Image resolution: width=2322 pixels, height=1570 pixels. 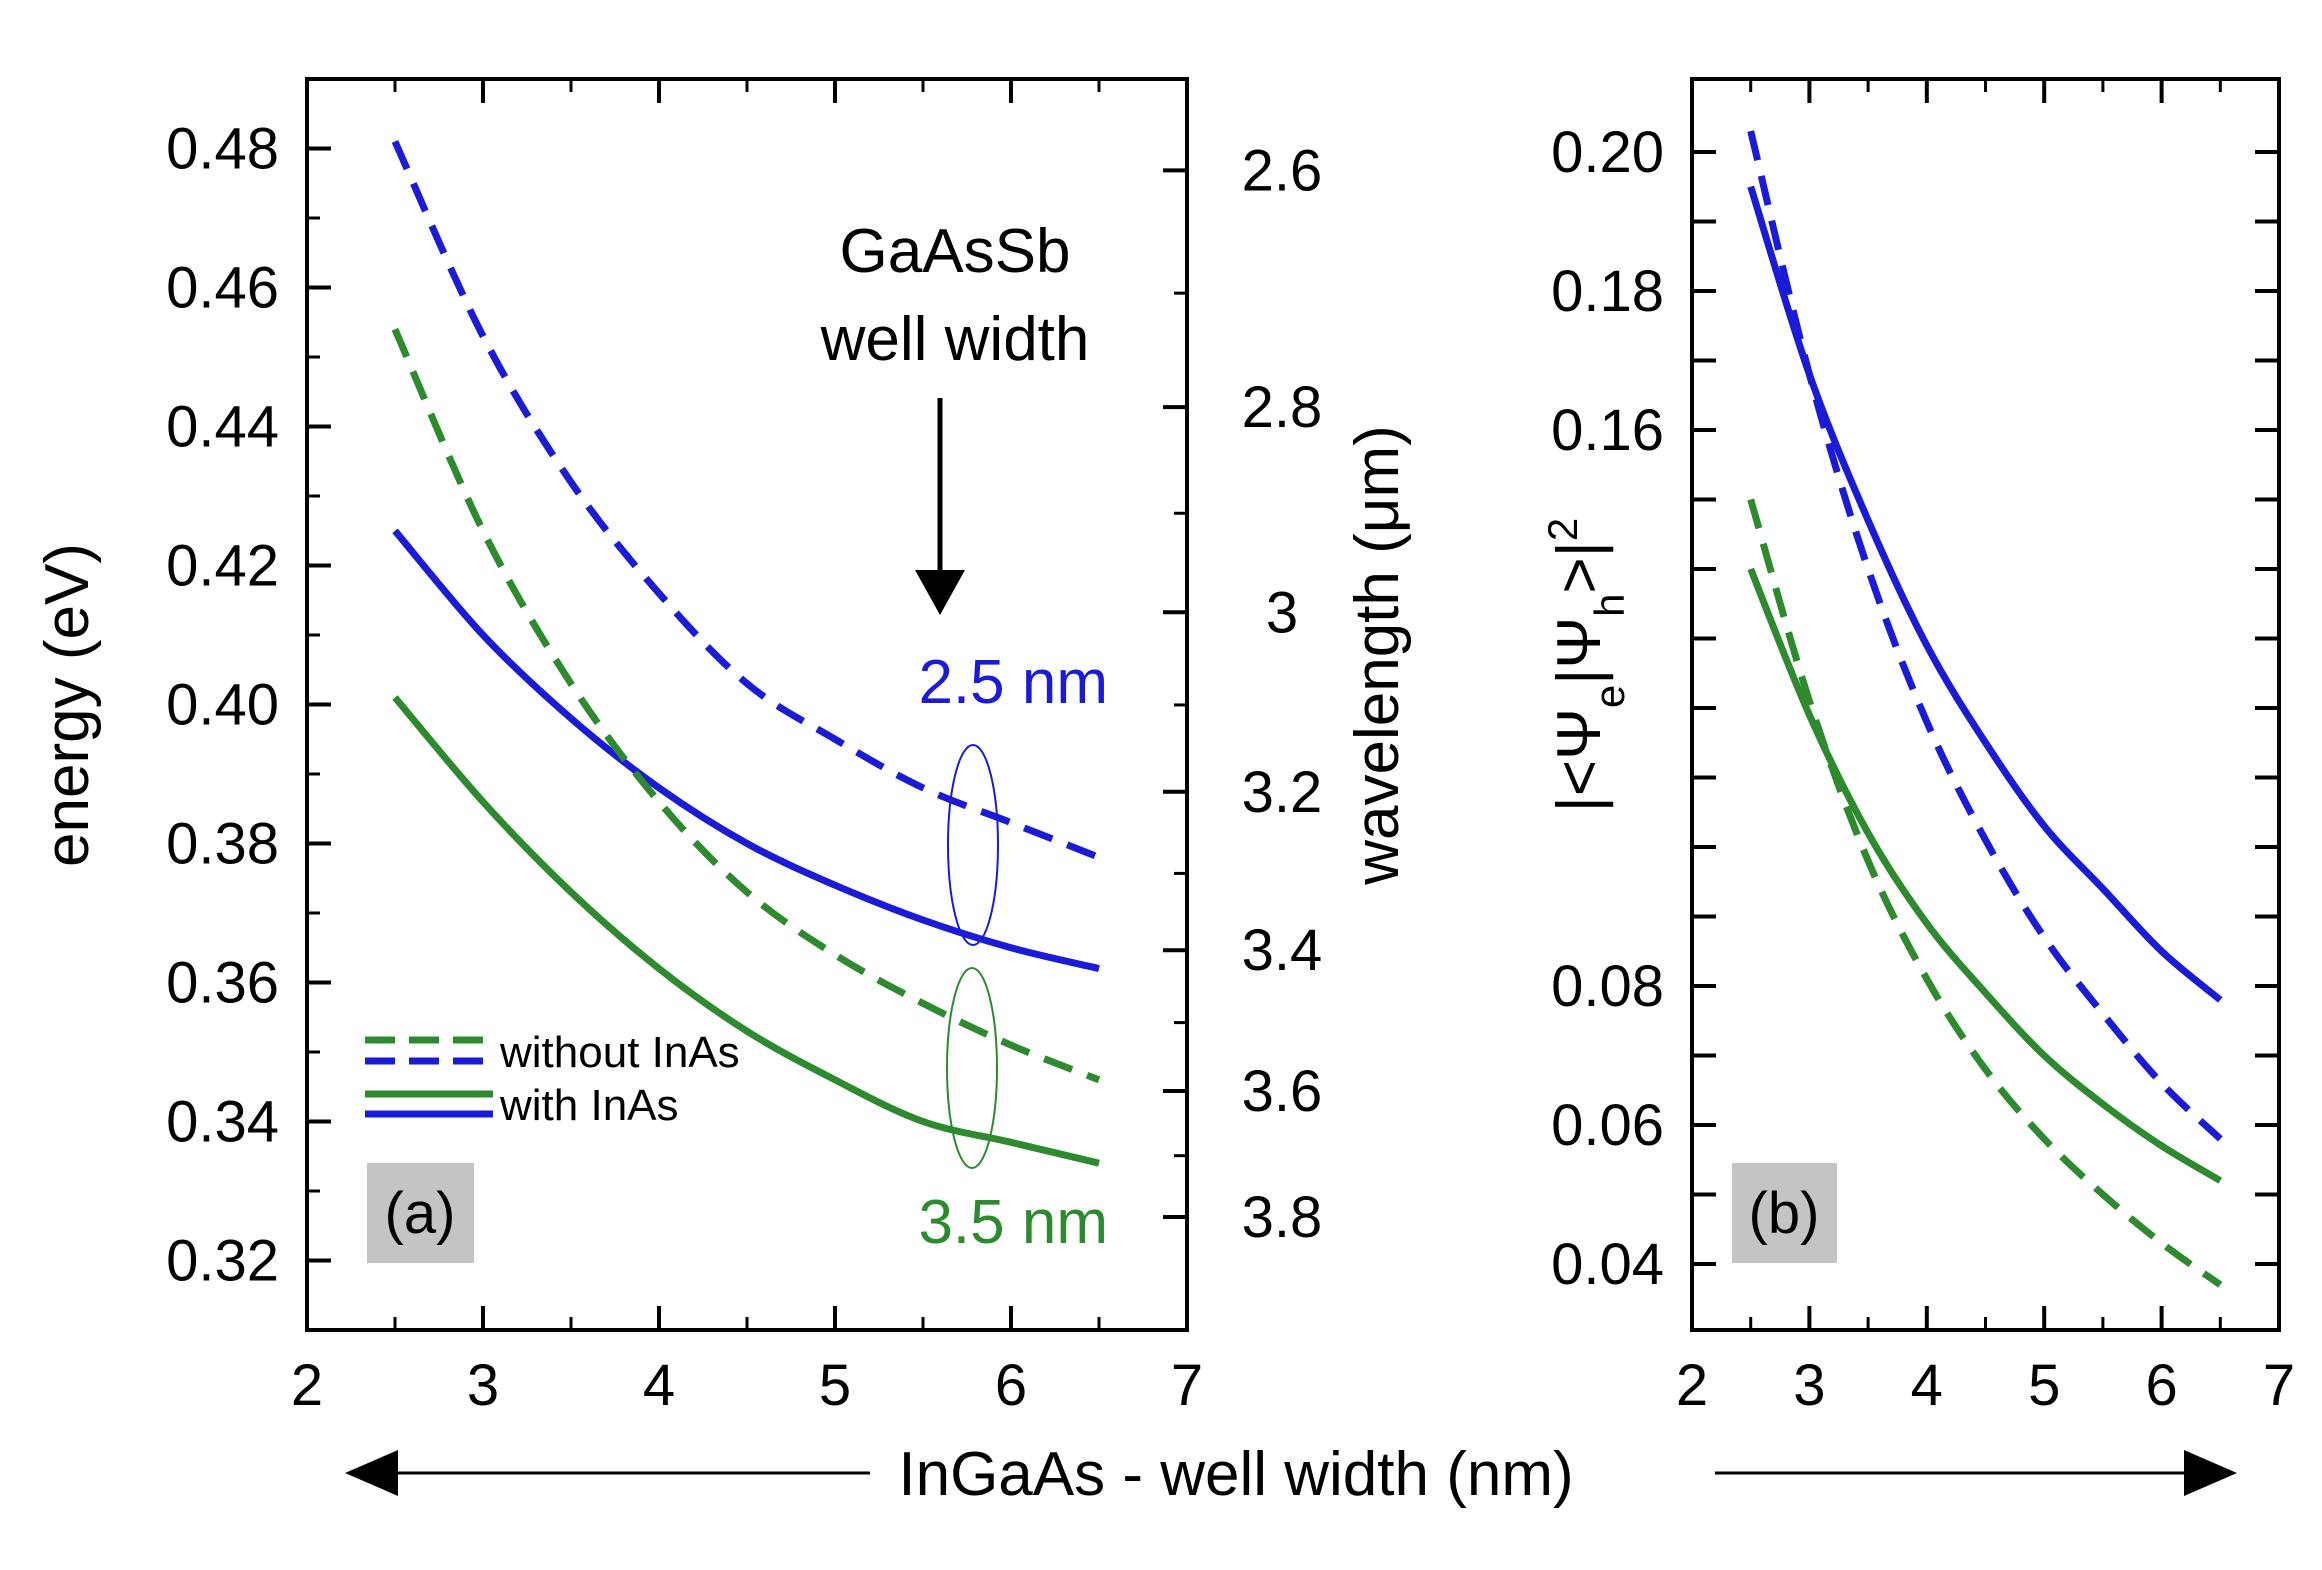 What do you see at coordinates (1282, 1091) in the screenshot?
I see `panel-a-y2-tick-label: 3.6` at bounding box center [1282, 1091].